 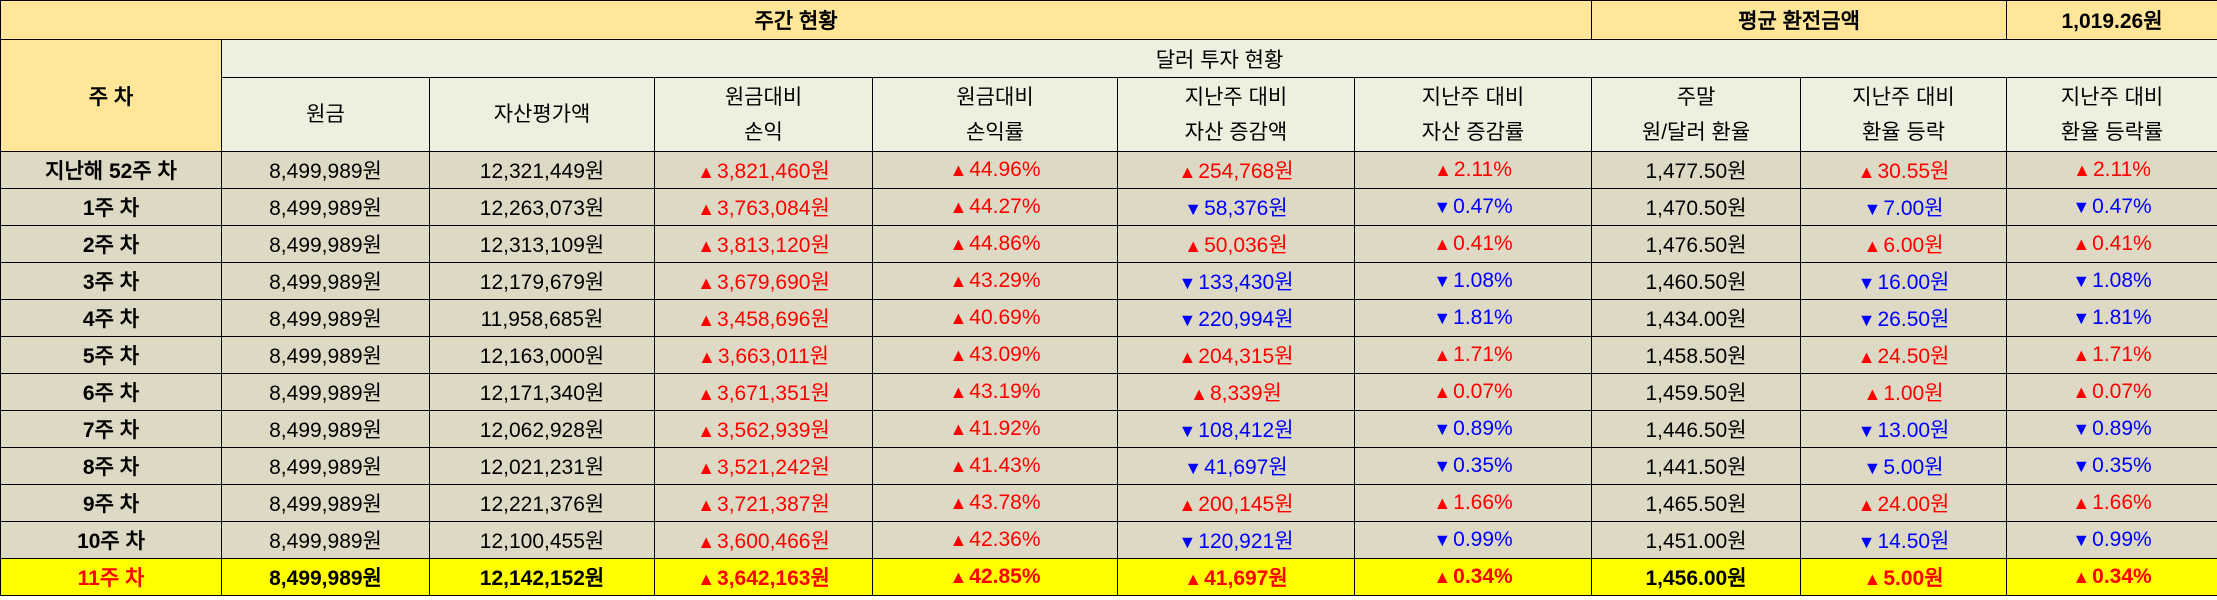 I want to click on fx-chg-cell: ▼13.00원, so click(x=1904, y=429).